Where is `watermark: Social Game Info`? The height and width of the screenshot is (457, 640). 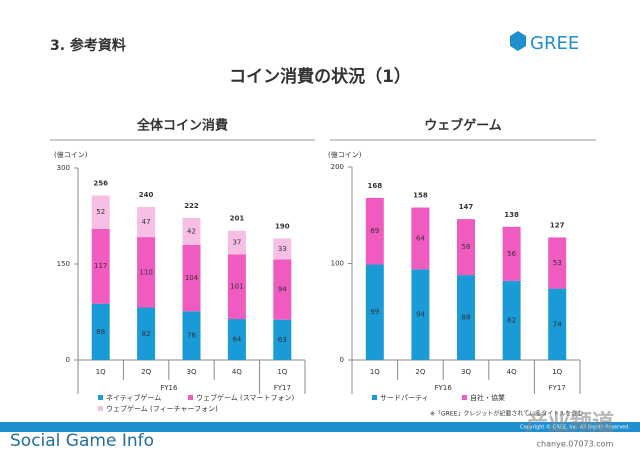
watermark: Social Game Info is located at coordinates (82, 441).